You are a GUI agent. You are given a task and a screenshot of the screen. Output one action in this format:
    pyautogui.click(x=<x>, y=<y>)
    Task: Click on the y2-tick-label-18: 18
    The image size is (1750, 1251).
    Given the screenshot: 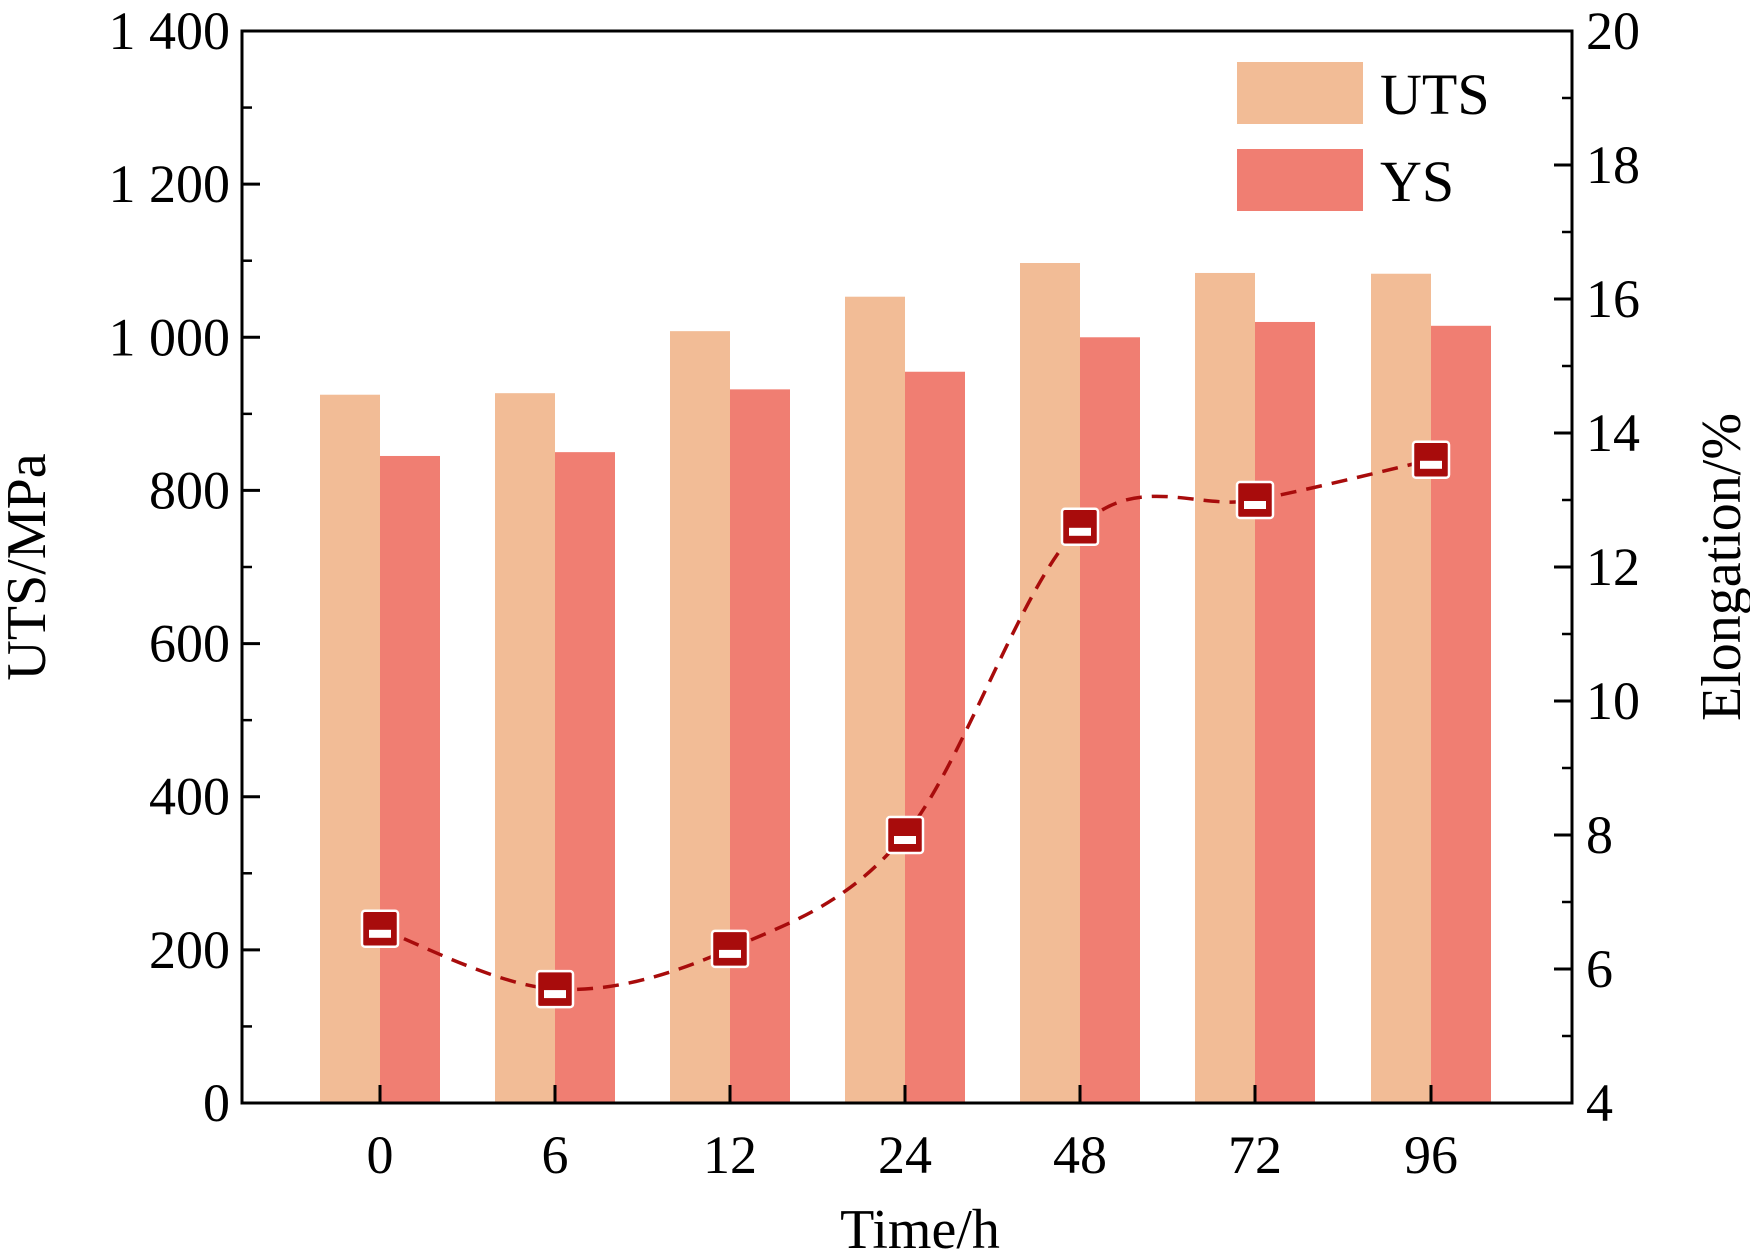 What is the action you would take?
    pyautogui.click(x=1613, y=165)
    